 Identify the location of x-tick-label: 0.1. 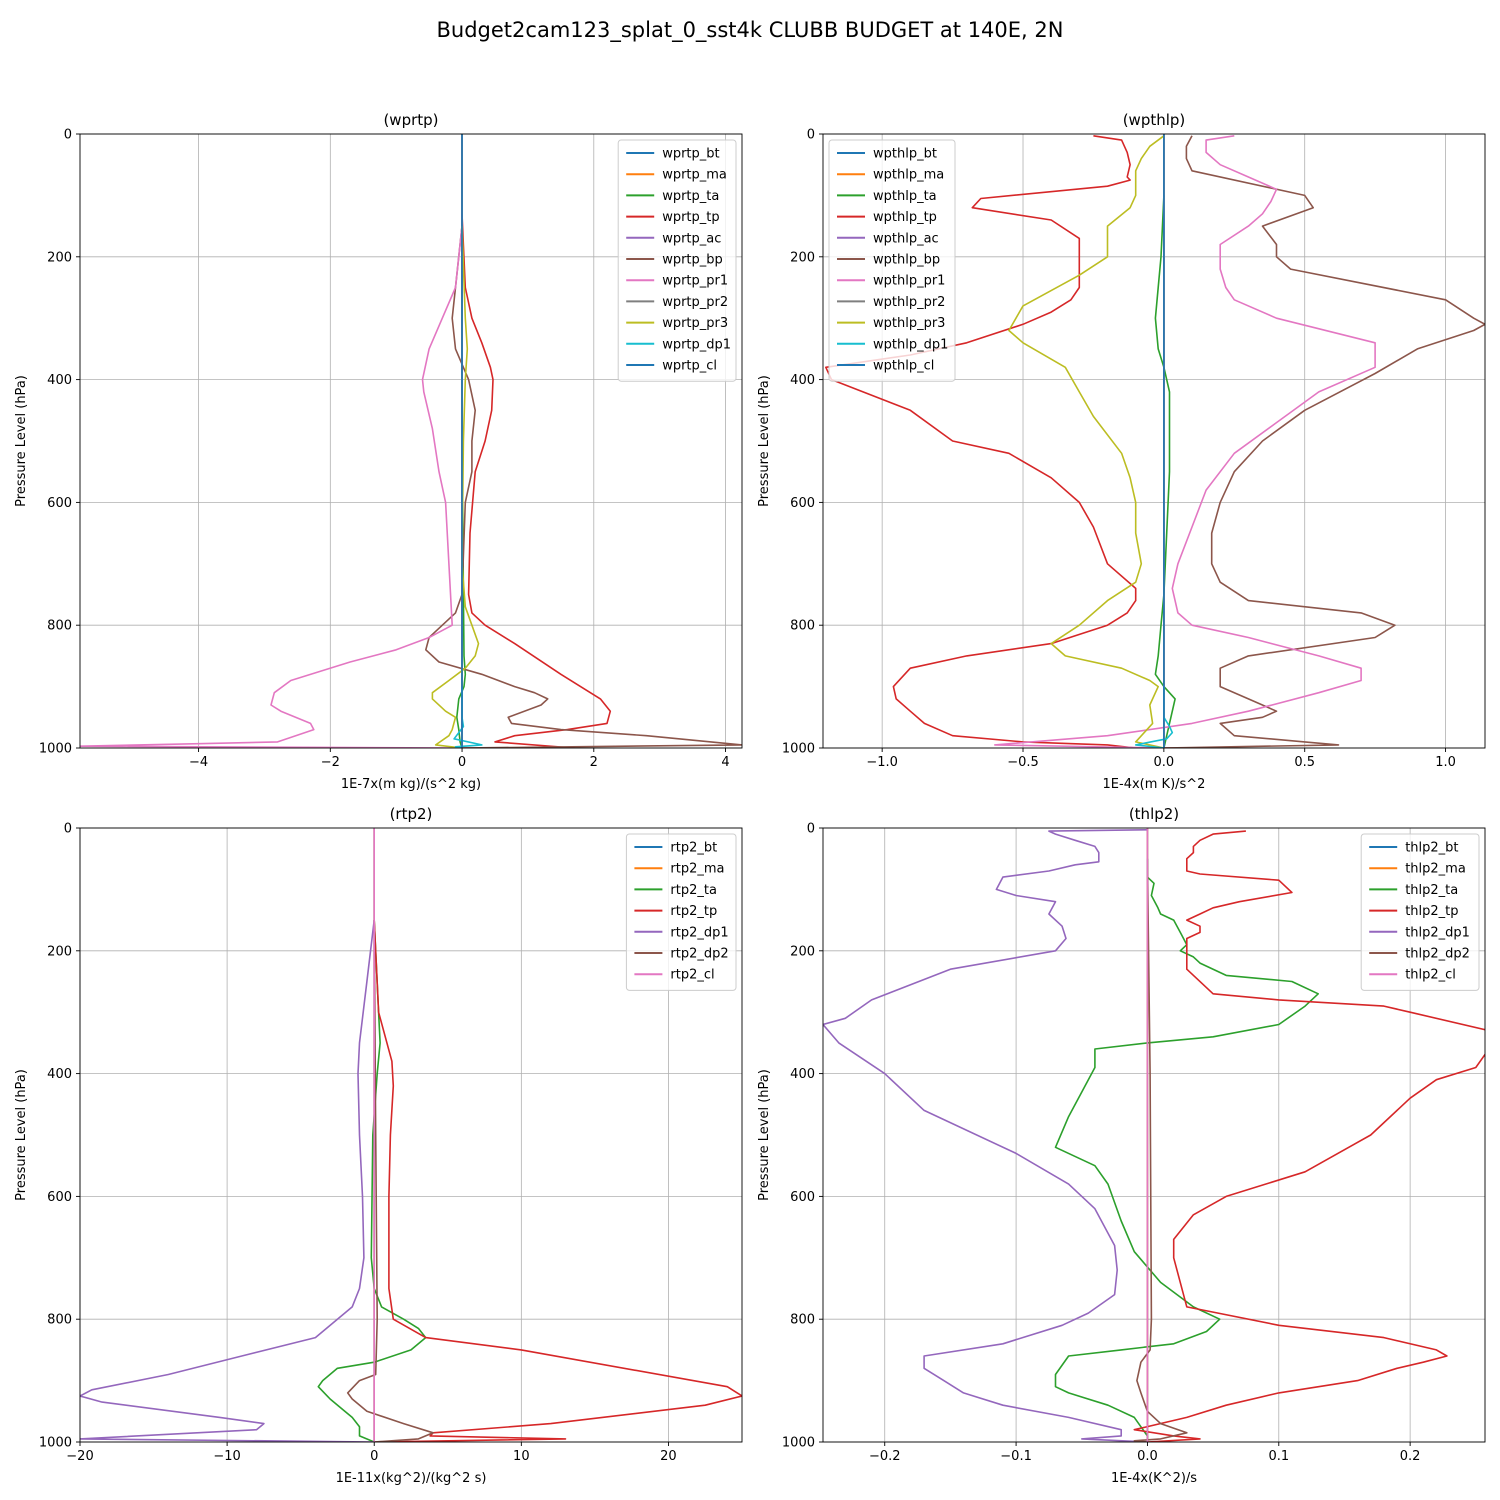
(1278, 1456).